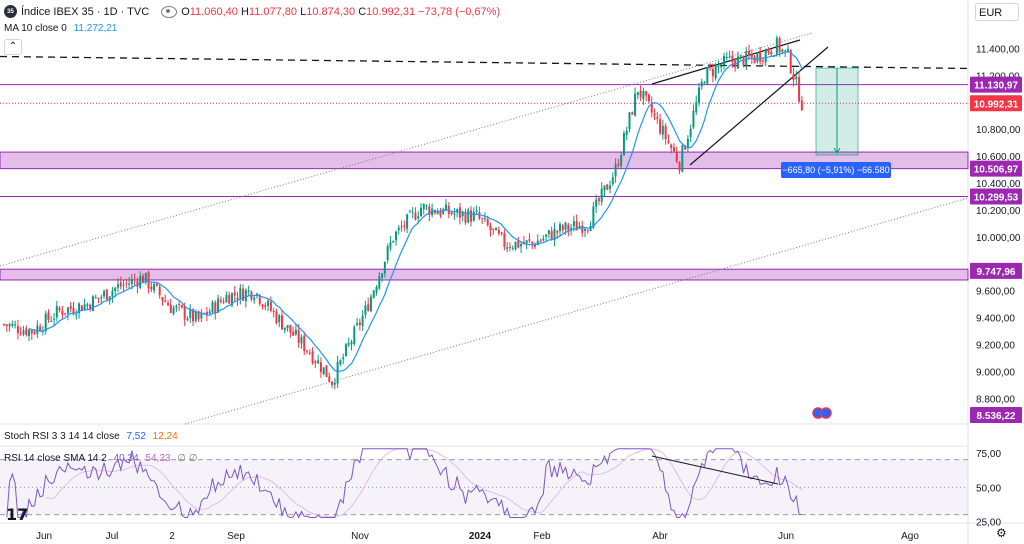 The width and height of the screenshot is (1024, 544). What do you see at coordinates (101, 458) in the screenshot?
I see `rsi-legend: RSI 14 close SMA 14 2 40,34 54,23 ∅ ∅` at bounding box center [101, 458].